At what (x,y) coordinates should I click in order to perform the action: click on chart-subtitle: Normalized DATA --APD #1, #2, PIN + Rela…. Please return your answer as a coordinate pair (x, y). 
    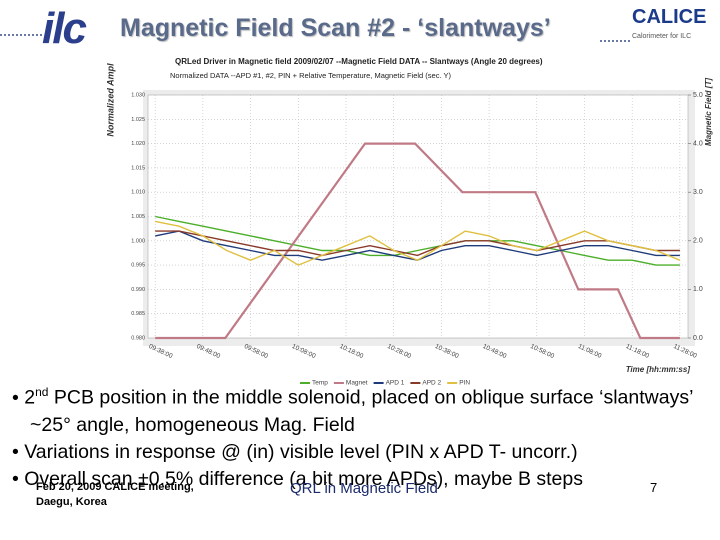
    Looking at the image, I should click on (311, 75).